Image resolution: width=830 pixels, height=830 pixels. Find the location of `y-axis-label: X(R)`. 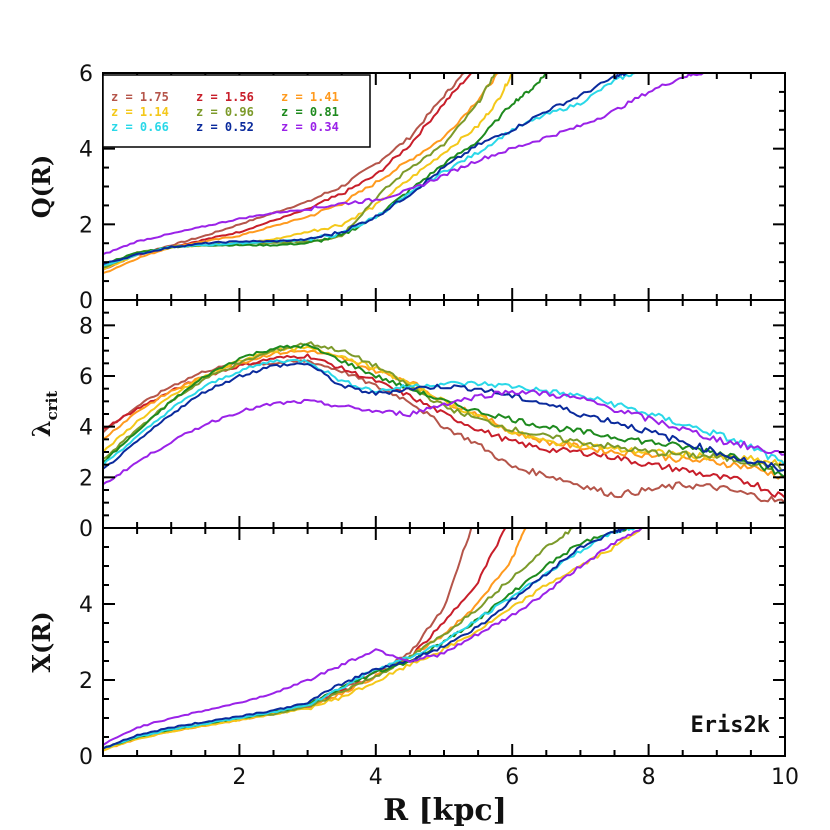

y-axis-label: X(R) is located at coordinates (41, 641).